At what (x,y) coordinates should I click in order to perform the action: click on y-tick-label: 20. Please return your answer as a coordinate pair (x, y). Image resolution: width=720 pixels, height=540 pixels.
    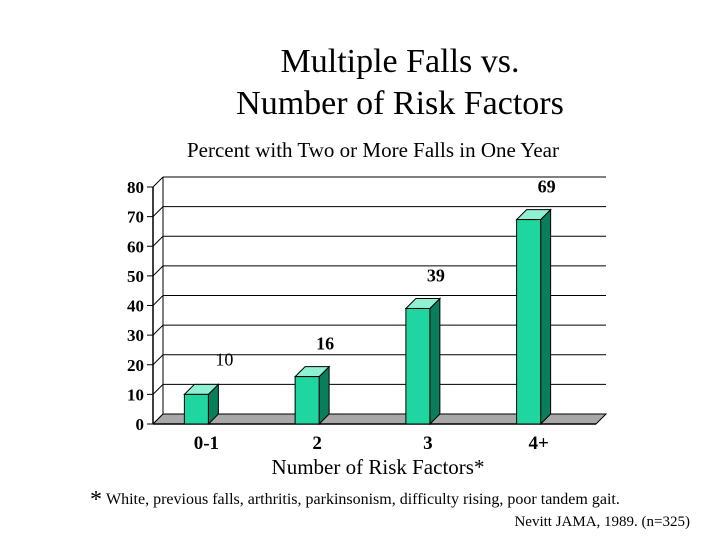
    Looking at the image, I should click on (135, 365).